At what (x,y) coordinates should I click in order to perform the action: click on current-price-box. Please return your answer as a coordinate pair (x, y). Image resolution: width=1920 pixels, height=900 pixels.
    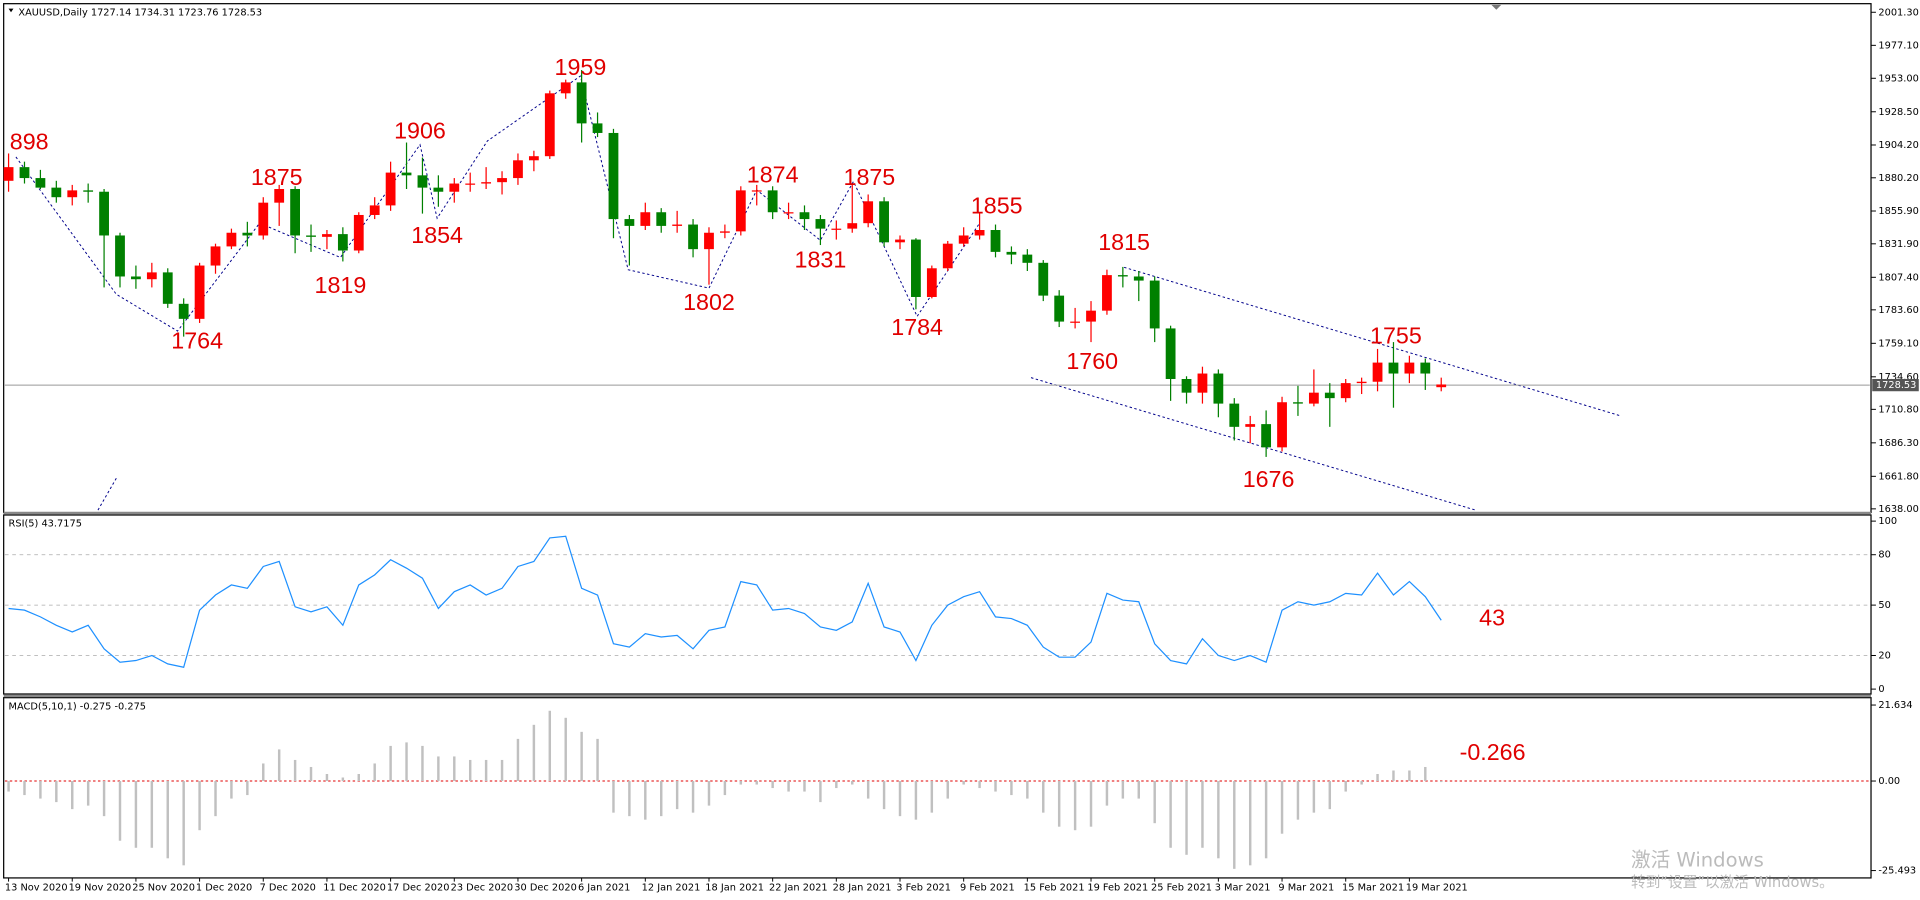
    Looking at the image, I should click on (1895, 385).